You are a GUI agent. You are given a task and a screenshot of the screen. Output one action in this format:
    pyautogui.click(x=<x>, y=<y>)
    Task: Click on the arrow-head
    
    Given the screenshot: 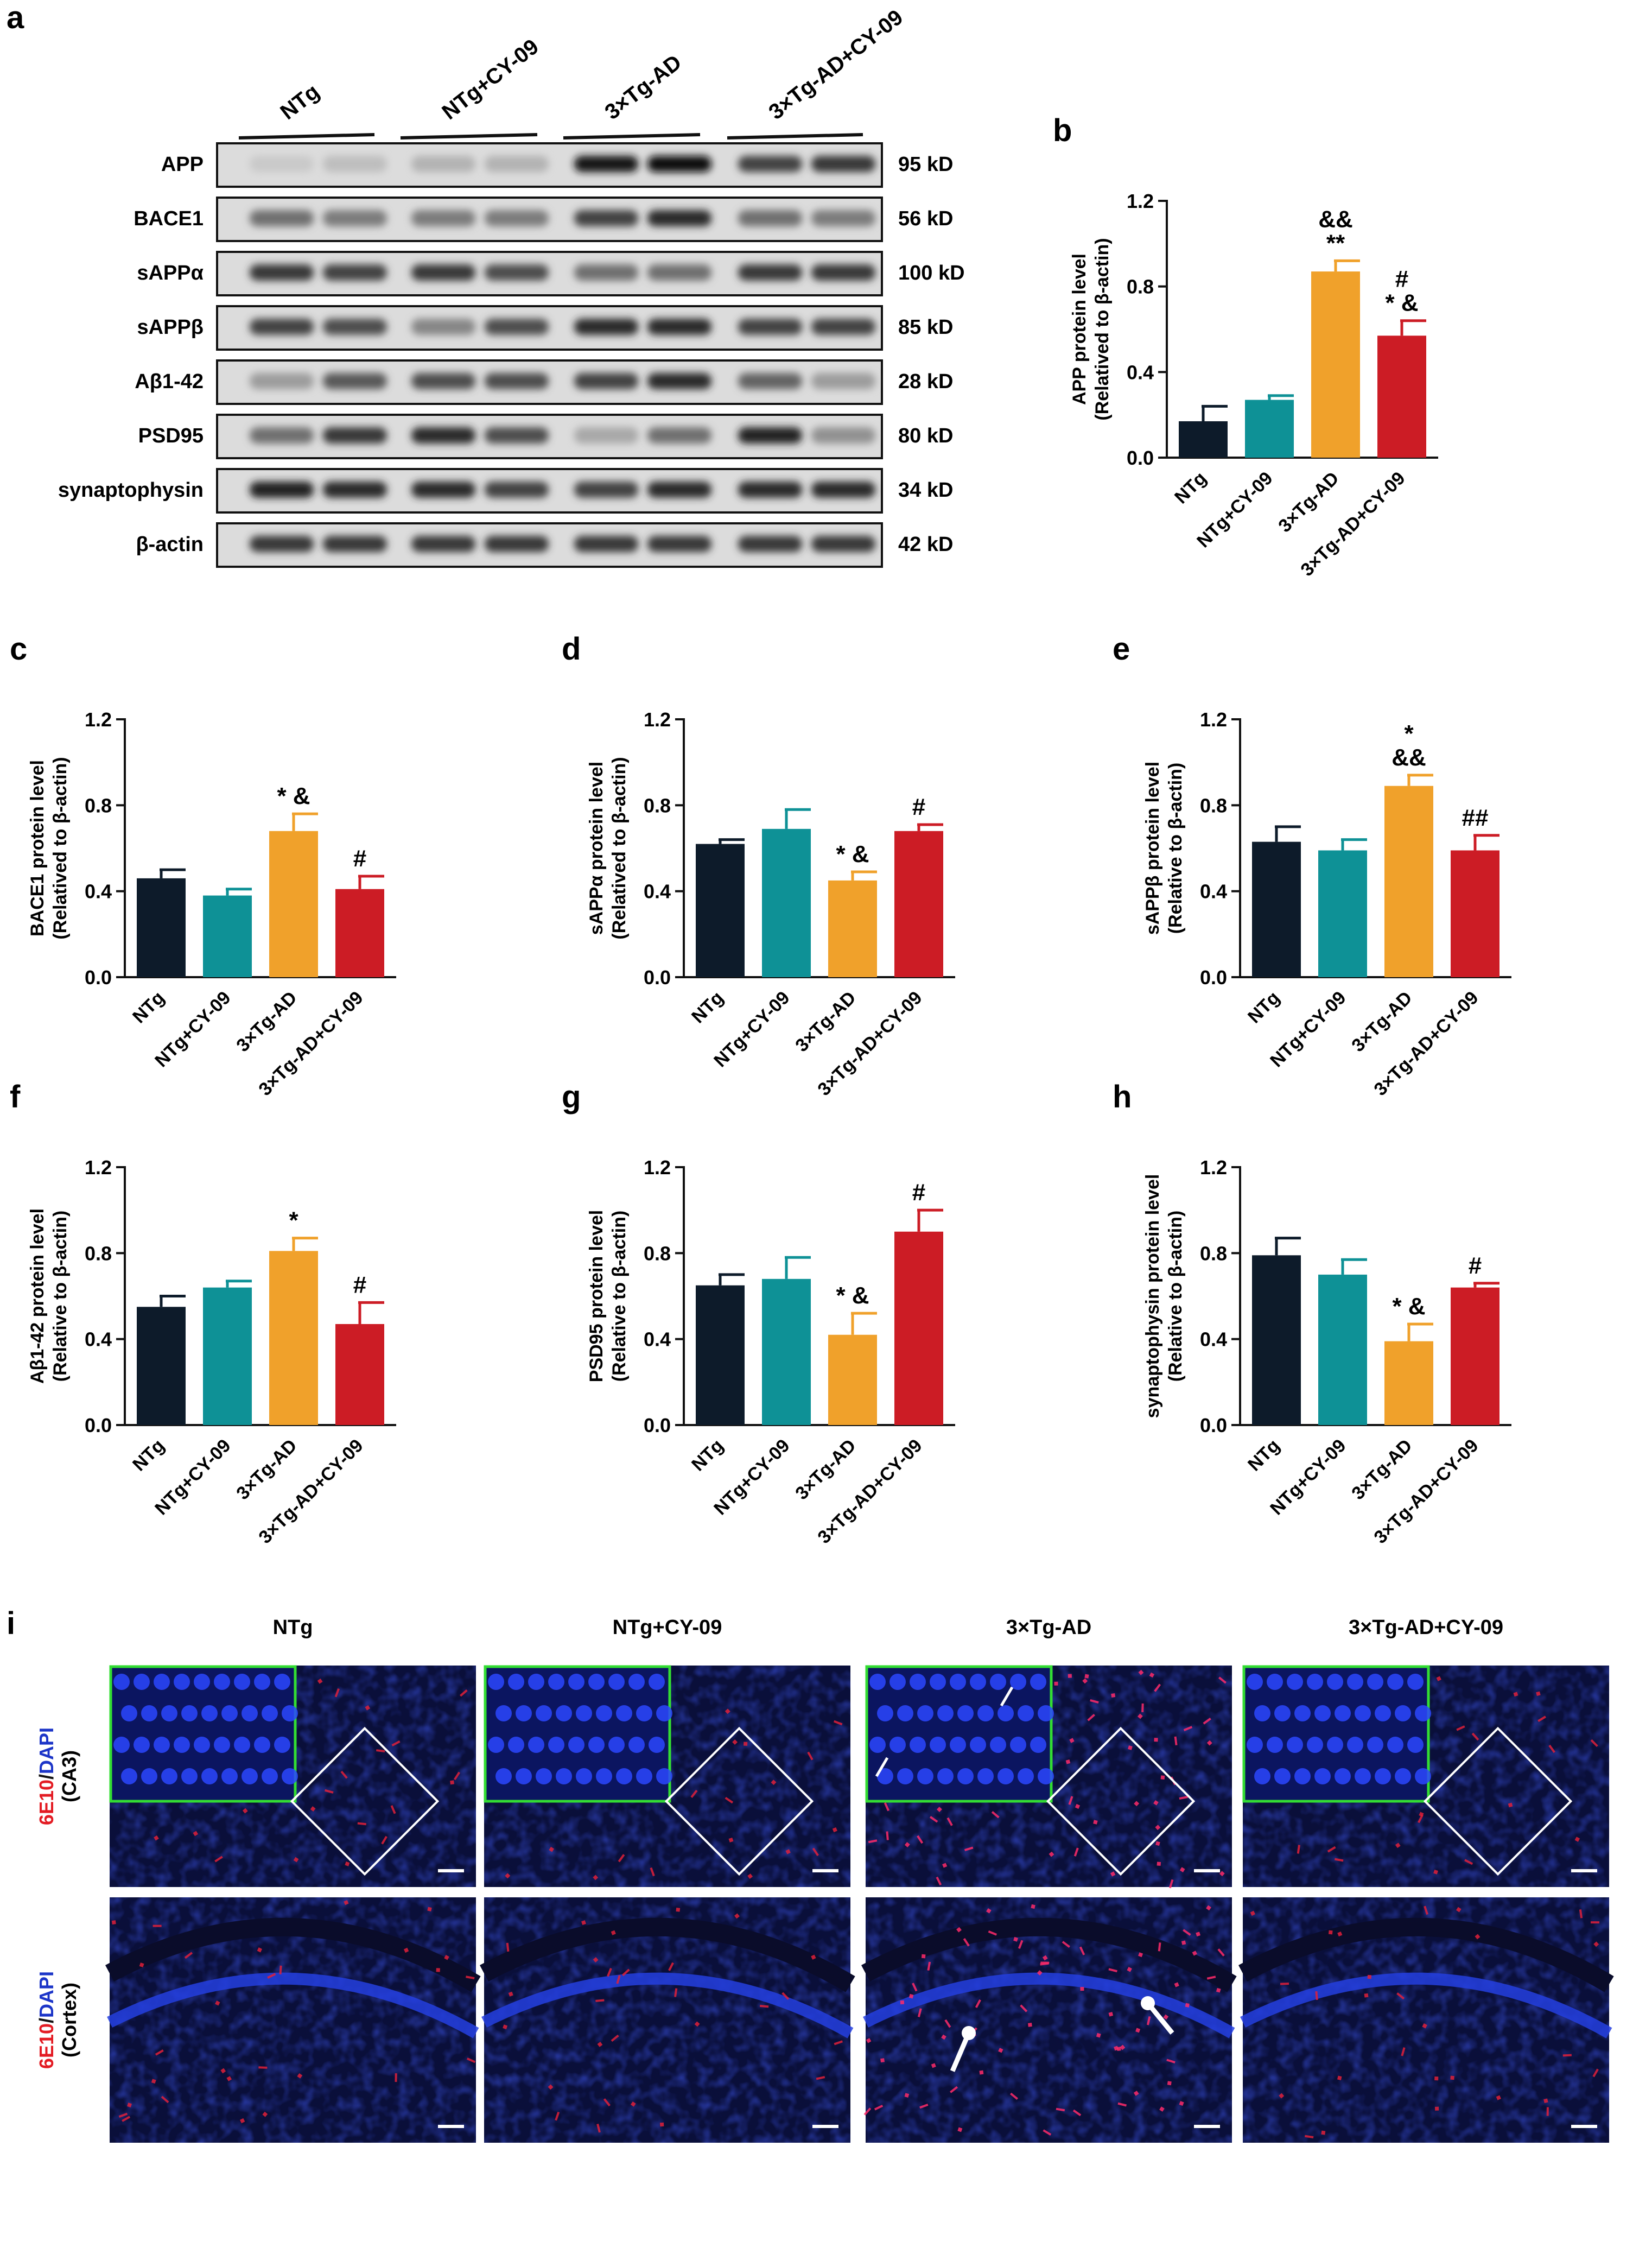 What is the action you would take?
    pyautogui.click(x=969, y=2033)
    